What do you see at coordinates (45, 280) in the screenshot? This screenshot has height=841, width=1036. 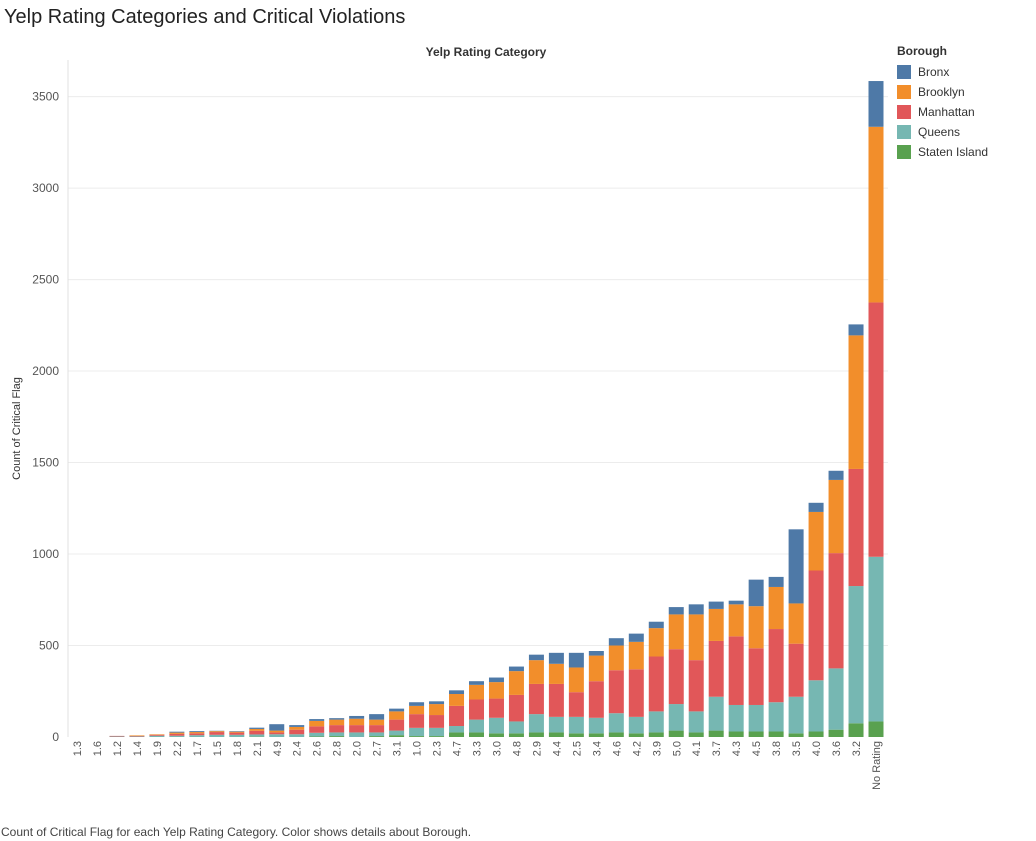 I see `y-tick-label: 2500` at bounding box center [45, 280].